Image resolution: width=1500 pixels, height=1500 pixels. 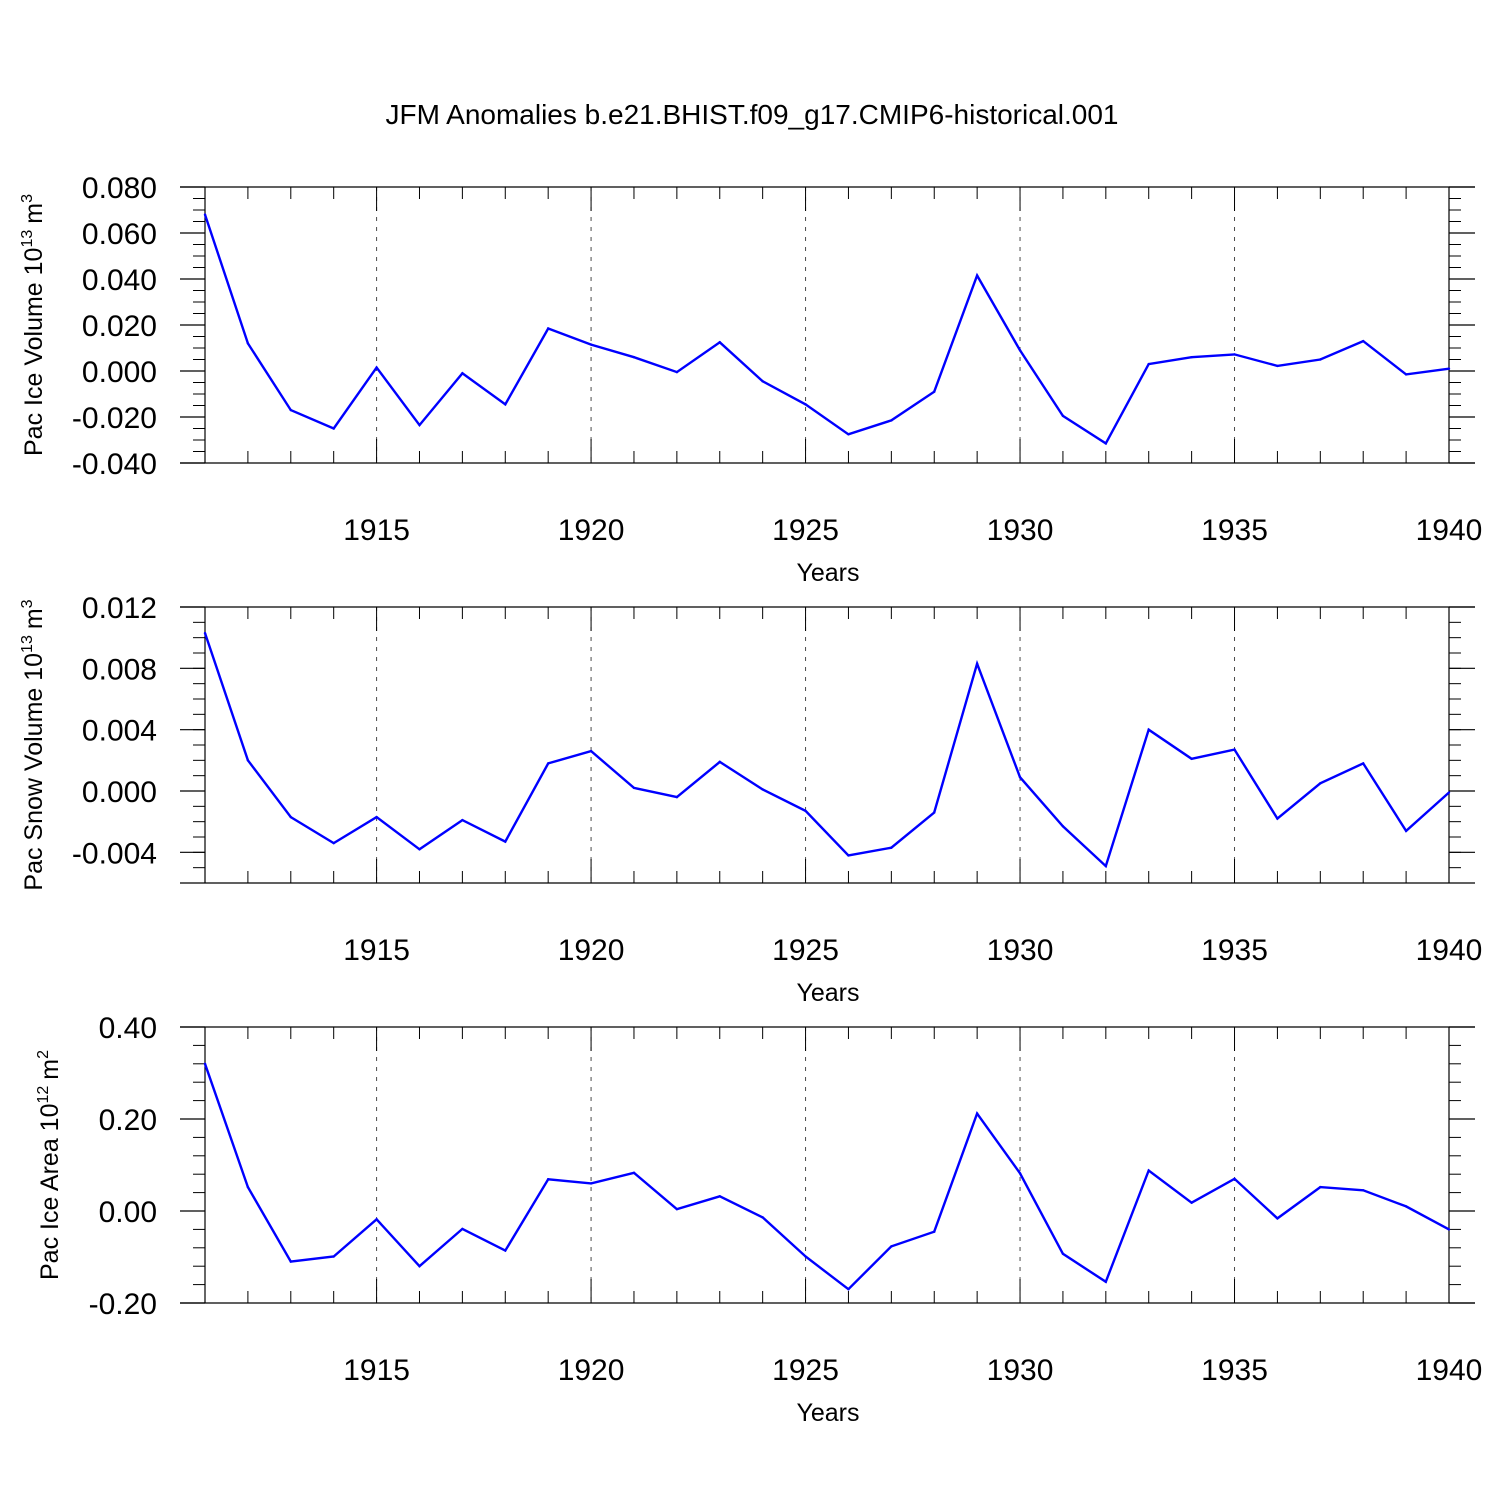 What do you see at coordinates (119, 188) in the screenshot?
I see `y-tick-label: 0.080` at bounding box center [119, 188].